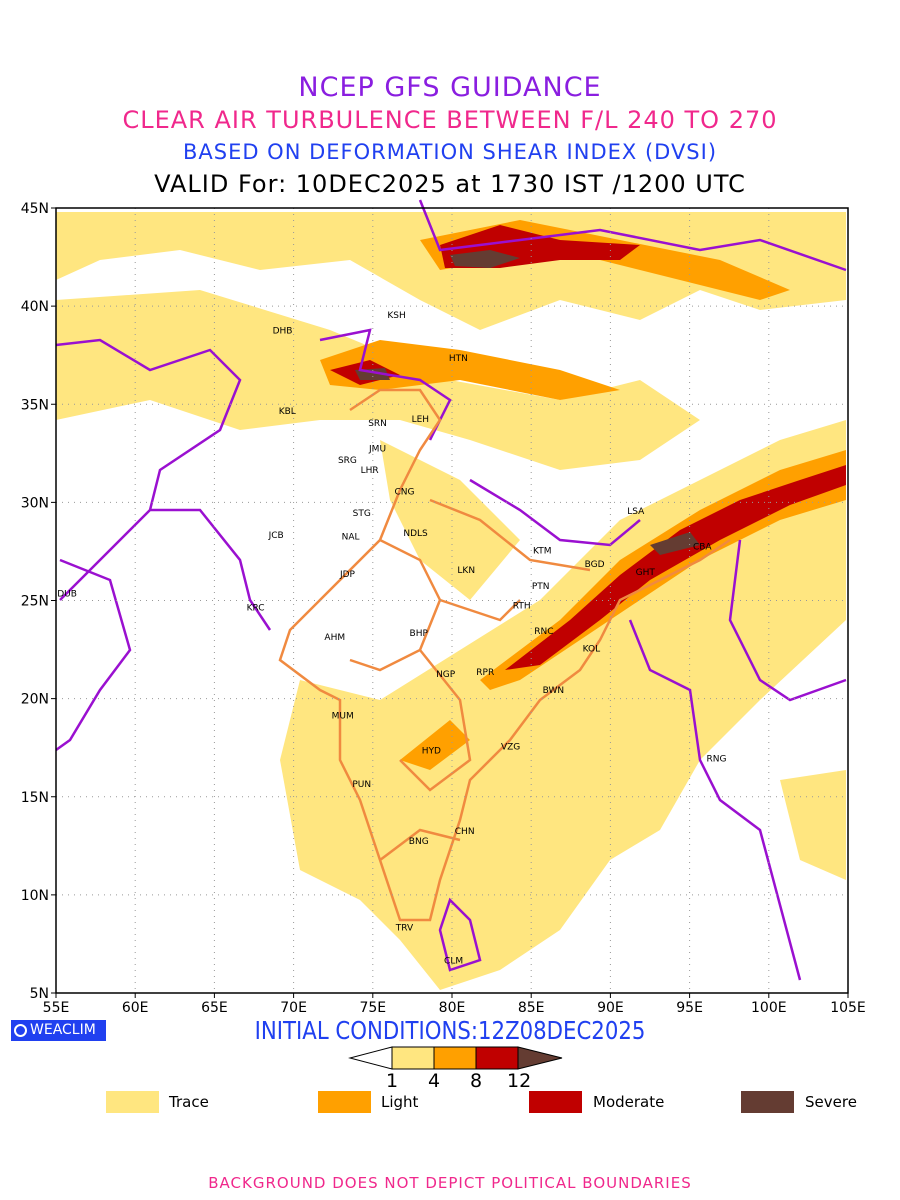 This screenshot has height=1200, width=900. What do you see at coordinates (35, 798) in the screenshot?
I see `lat-tick-label: 15N` at bounding box center [35, 798].